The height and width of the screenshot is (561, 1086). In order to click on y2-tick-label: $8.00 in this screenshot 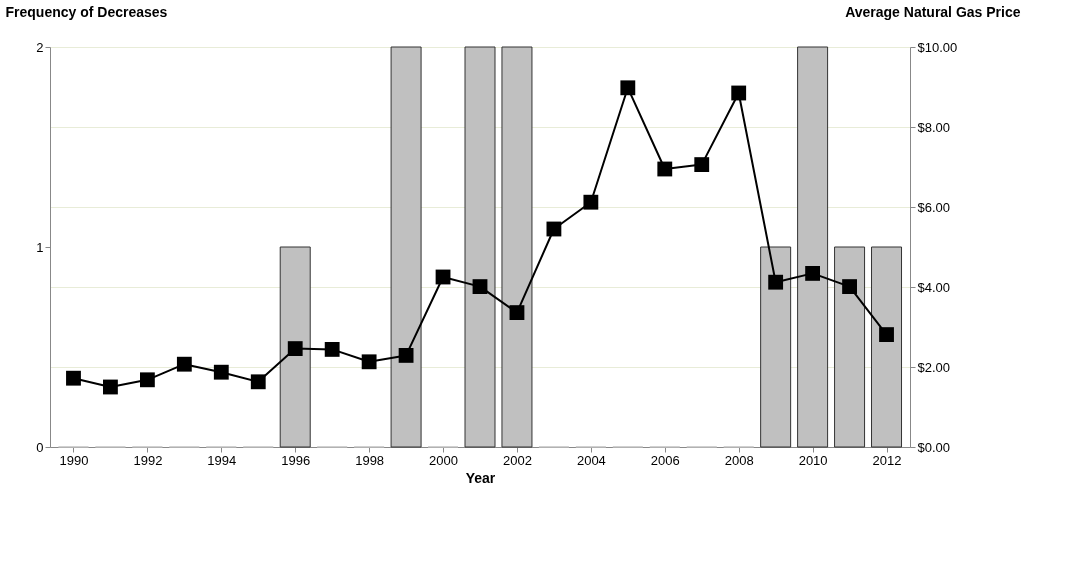, I will do `click(934, 127)`.